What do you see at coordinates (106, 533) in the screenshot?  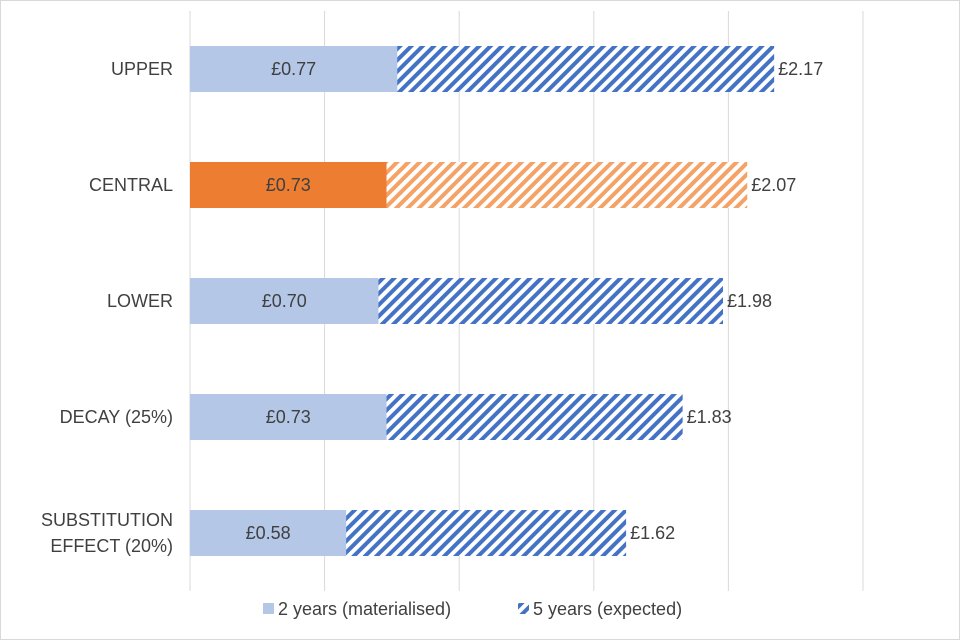 I see `category-label: SUBSTITUTION EFFECT (20%)` at bounding box center [106, 533].